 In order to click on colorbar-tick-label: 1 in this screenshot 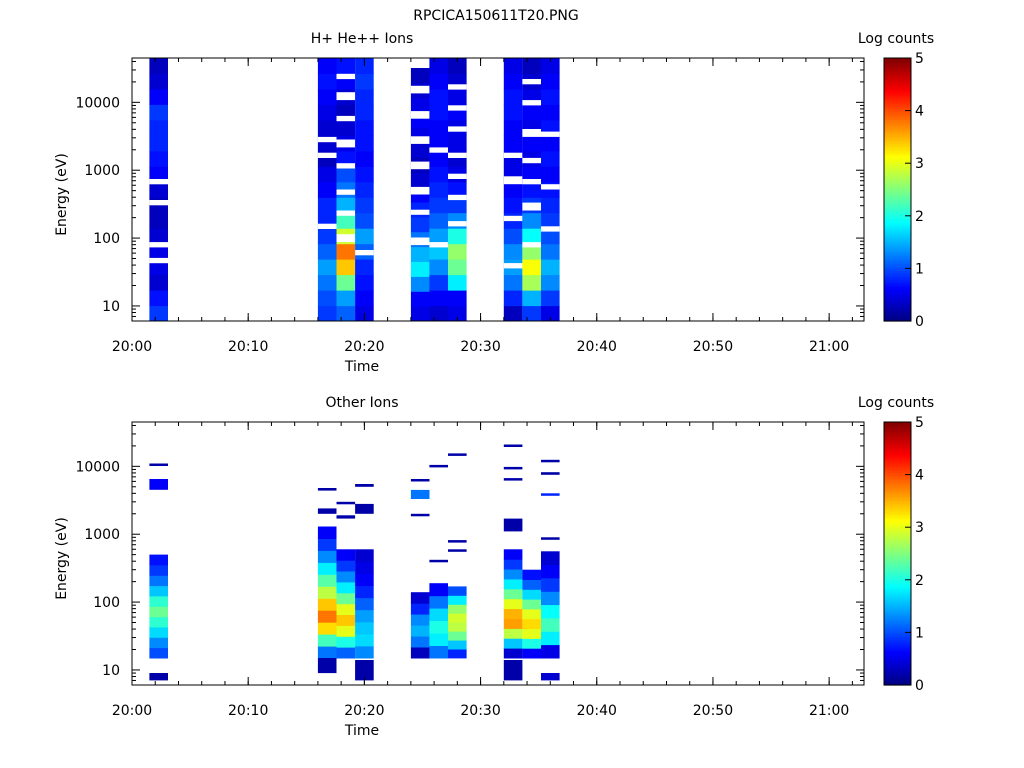, I will do `click(919, 633)`.